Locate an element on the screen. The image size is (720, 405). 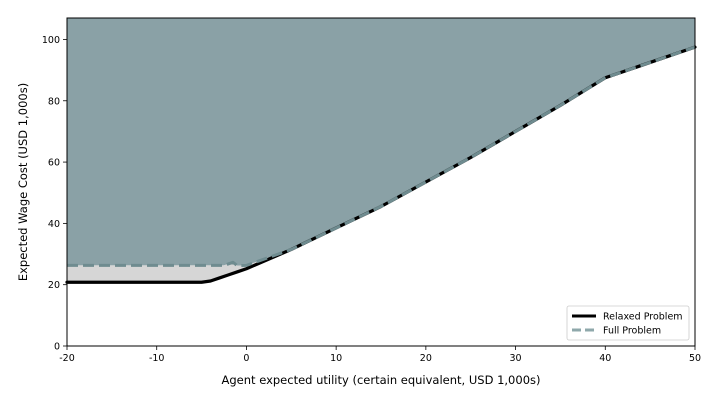
x-tick-label: 20 is located at coordinates (426, 358).